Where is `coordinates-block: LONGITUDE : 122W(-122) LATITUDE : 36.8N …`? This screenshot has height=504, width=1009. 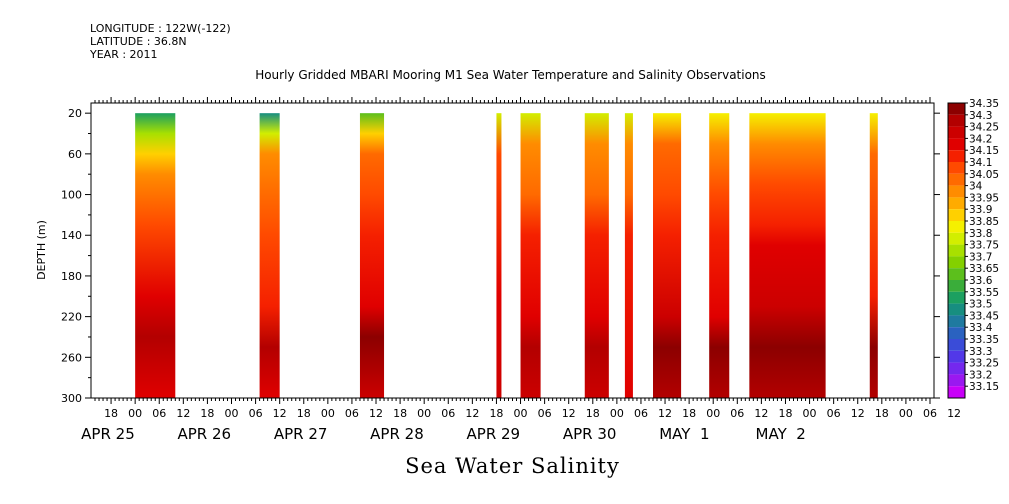 coordinates-block: LONGITUDE : 122W(-122) LATITUDE : 36.8N … is located at coordinates (160, 41).